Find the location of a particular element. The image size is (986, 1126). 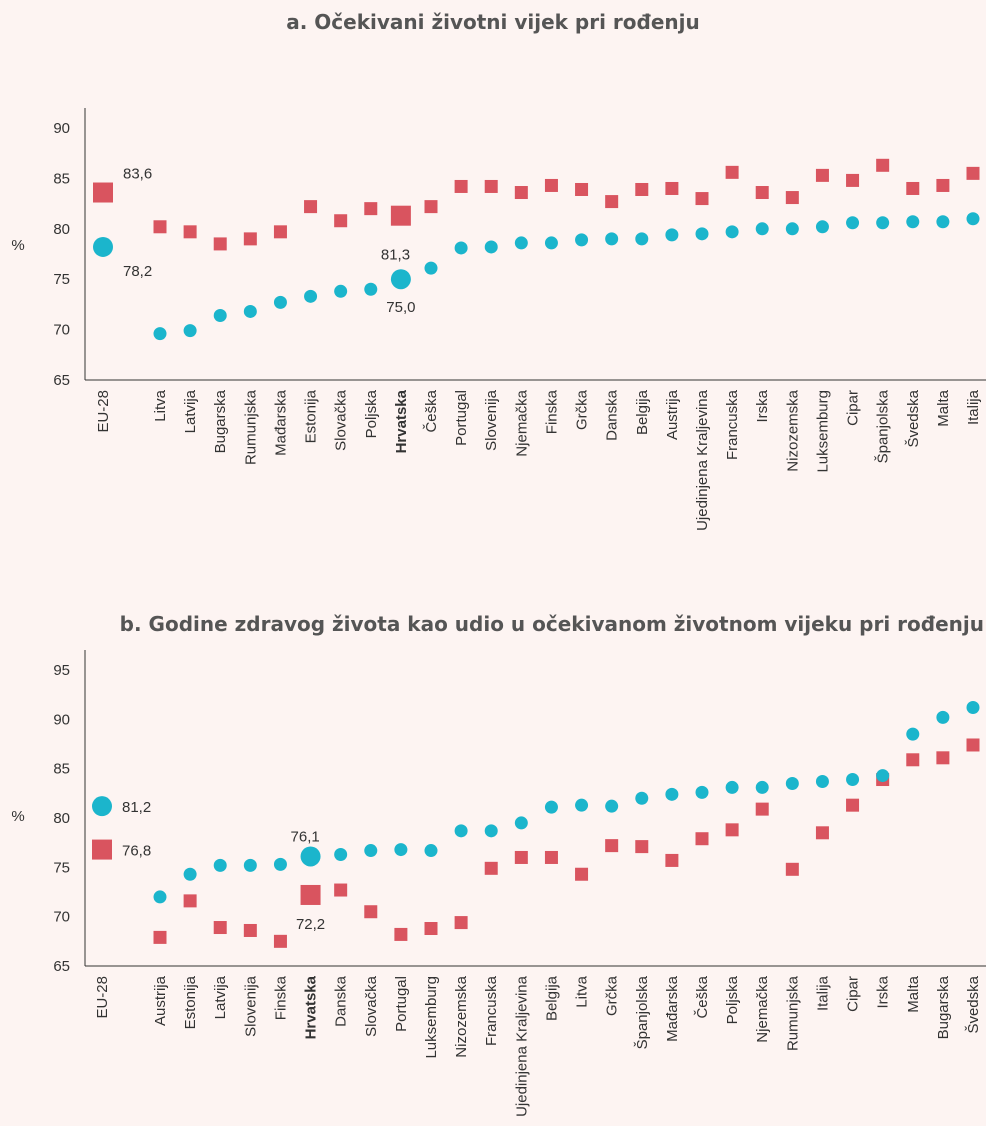

chart-b-x-tick-label: Slovačka is located at coordinates (371, 1006).